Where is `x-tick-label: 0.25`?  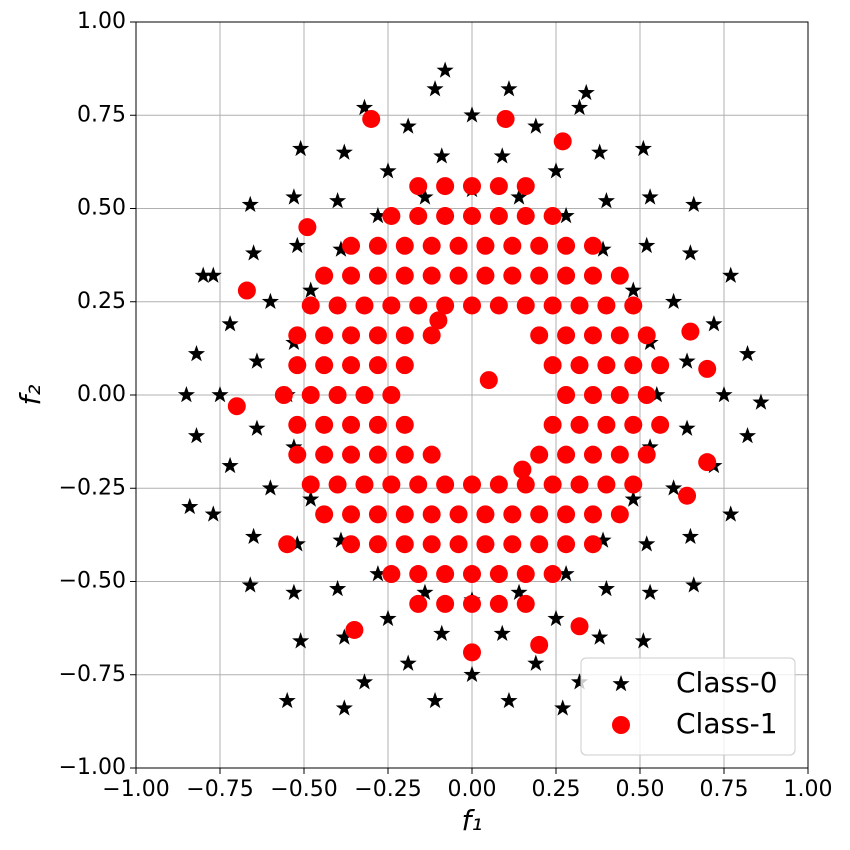
x-tick-label: 0.25 is located at coordinates (556, 789).